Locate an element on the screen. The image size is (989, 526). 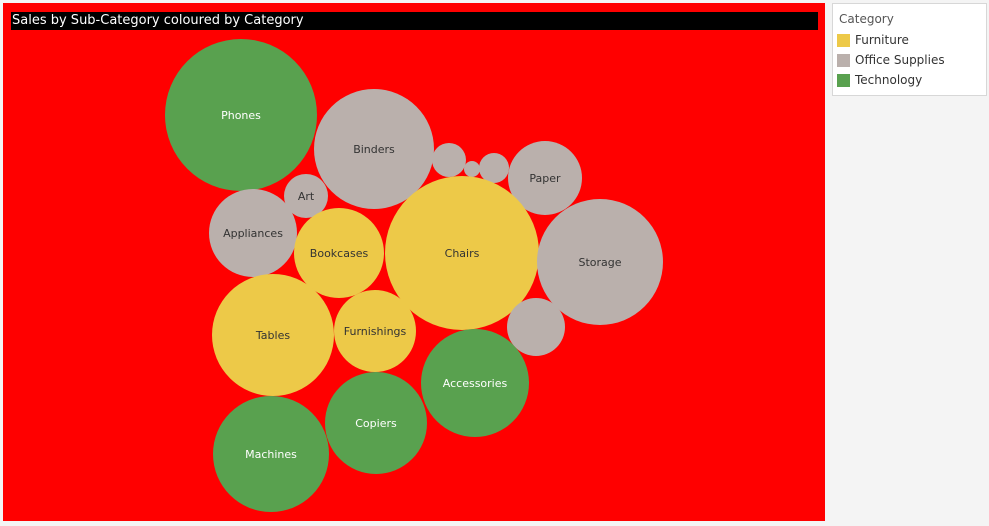
legend-label: Office Supplies is located at coordinates (900, 60).